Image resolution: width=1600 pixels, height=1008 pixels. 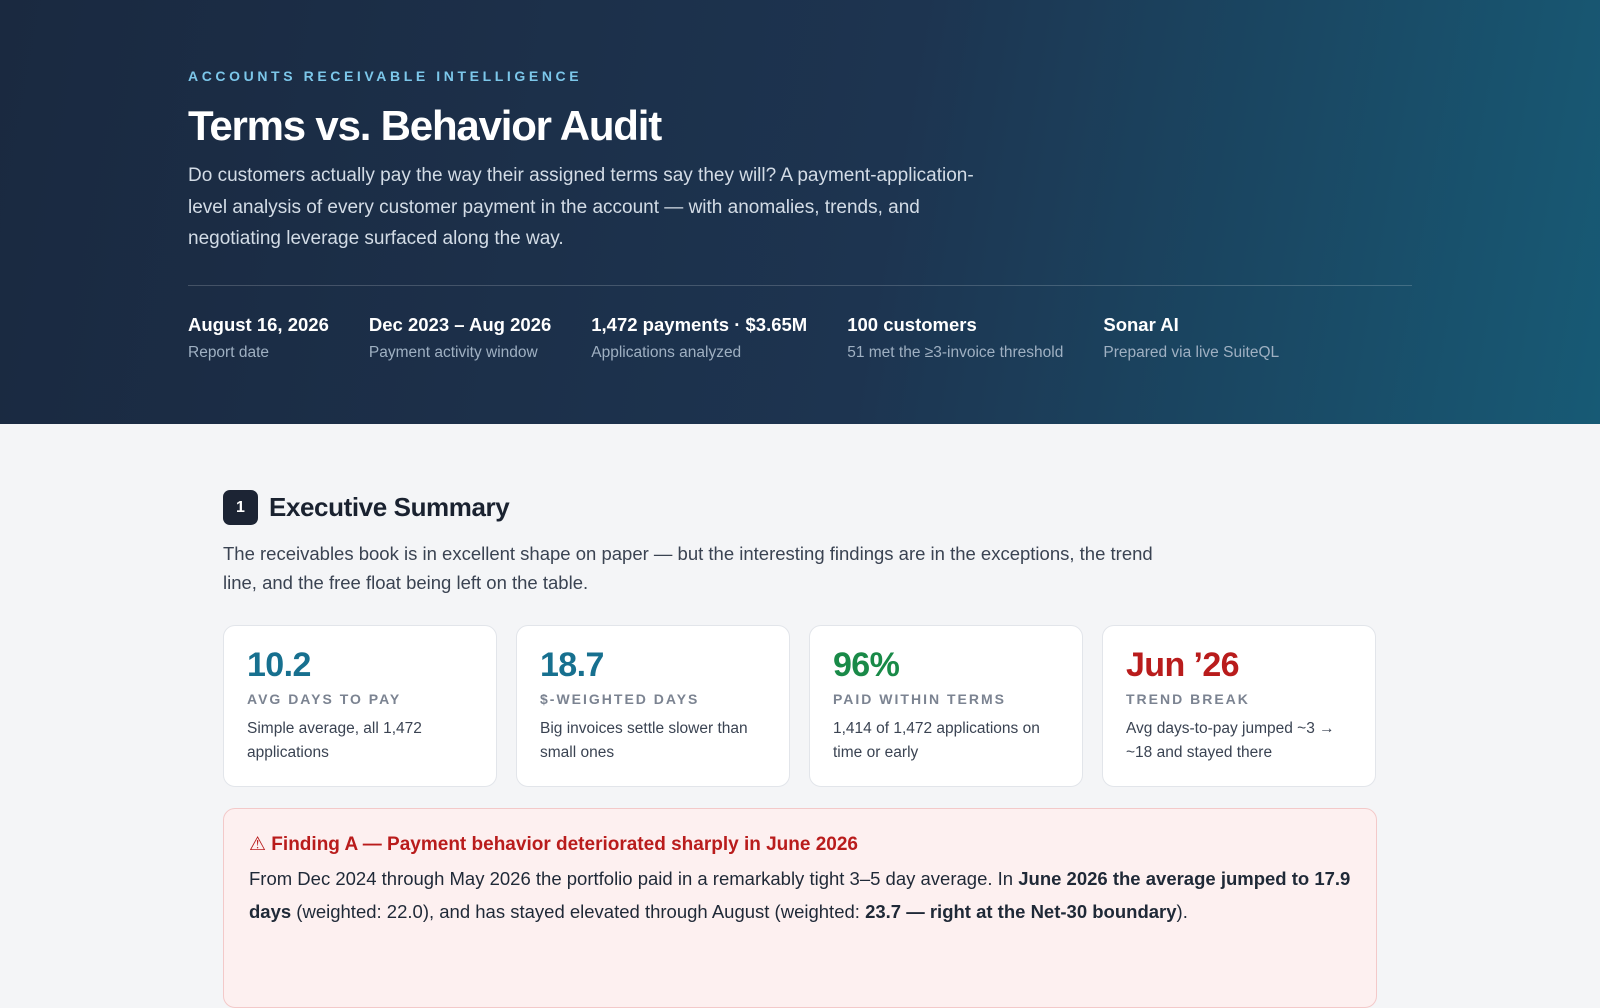 I want to click on meta-value: Dec 2023 – Aug 2026, so click(x=460, y=324).